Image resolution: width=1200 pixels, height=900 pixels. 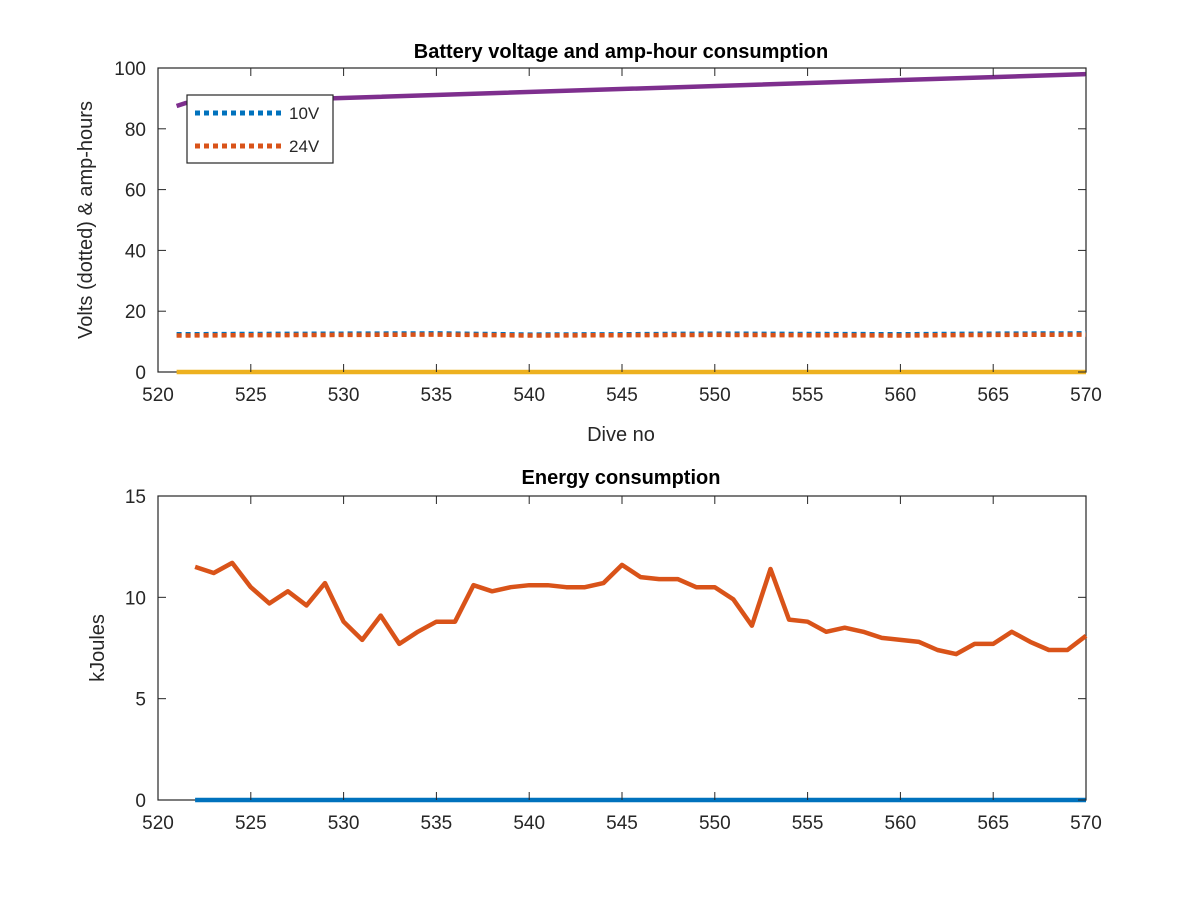 I want to click on energy-chart-x-tick-label: 570, so click(x=1086, y=823).